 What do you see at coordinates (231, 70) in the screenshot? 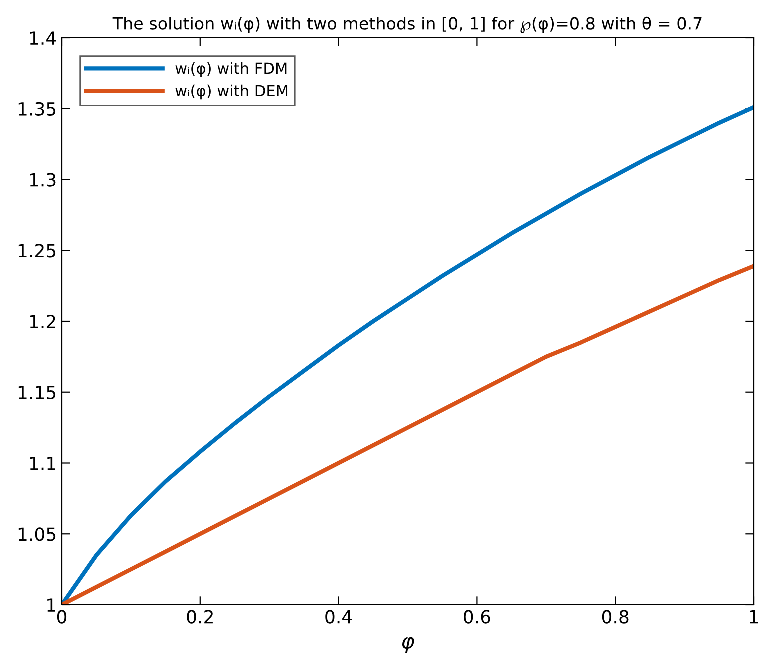
I see `legend-label: wᵢ(φ) with FDM` at bounding box center [231, 70].